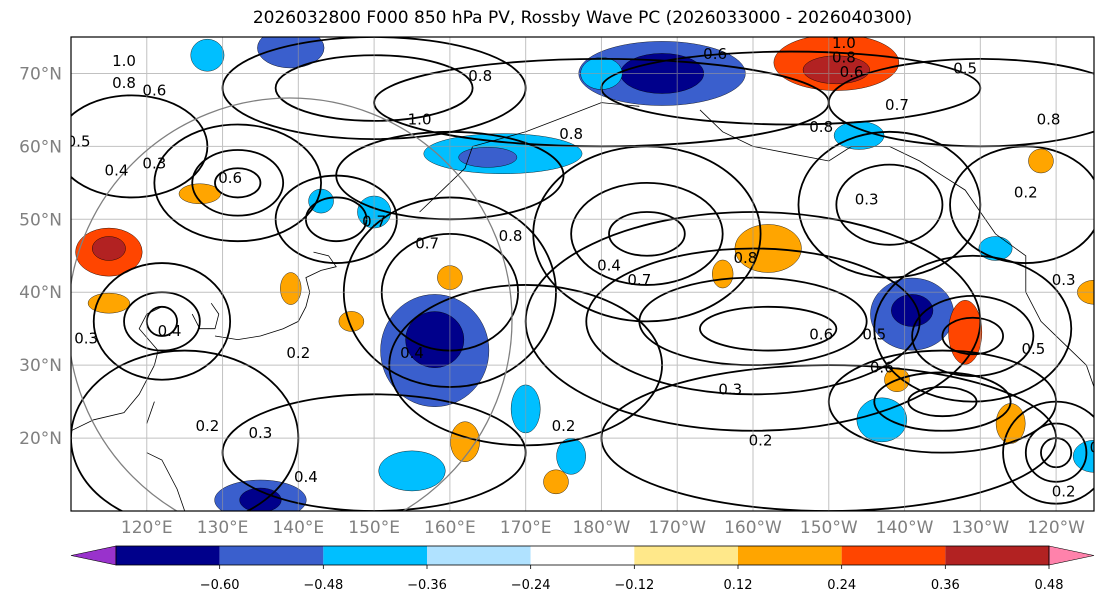  I want to click on lon-tick-label: 180°W, so click(602, 528).